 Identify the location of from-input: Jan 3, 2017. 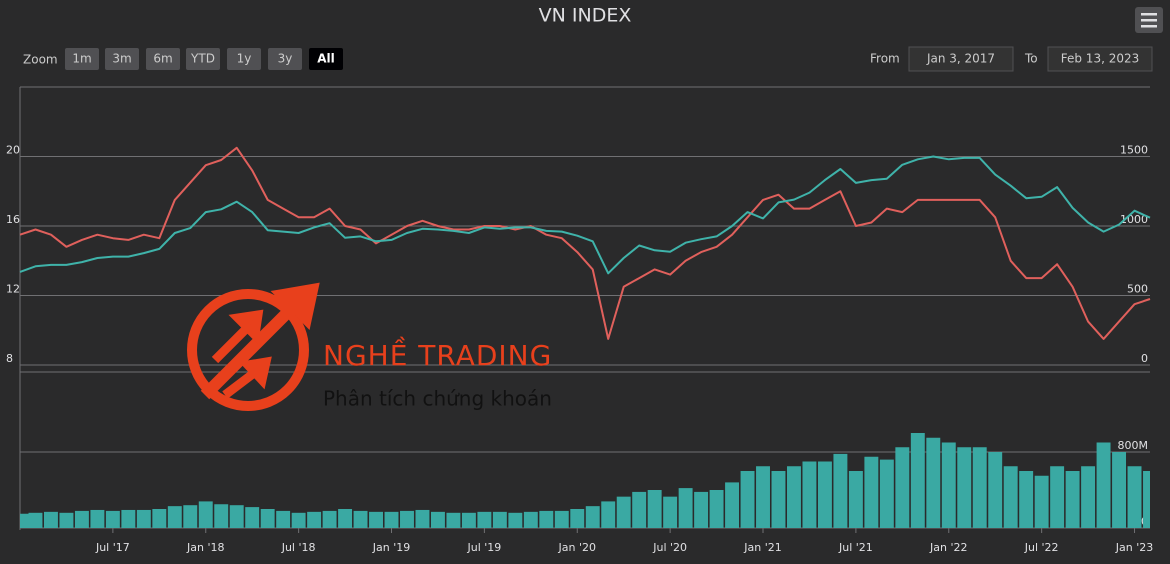
(961, 59).